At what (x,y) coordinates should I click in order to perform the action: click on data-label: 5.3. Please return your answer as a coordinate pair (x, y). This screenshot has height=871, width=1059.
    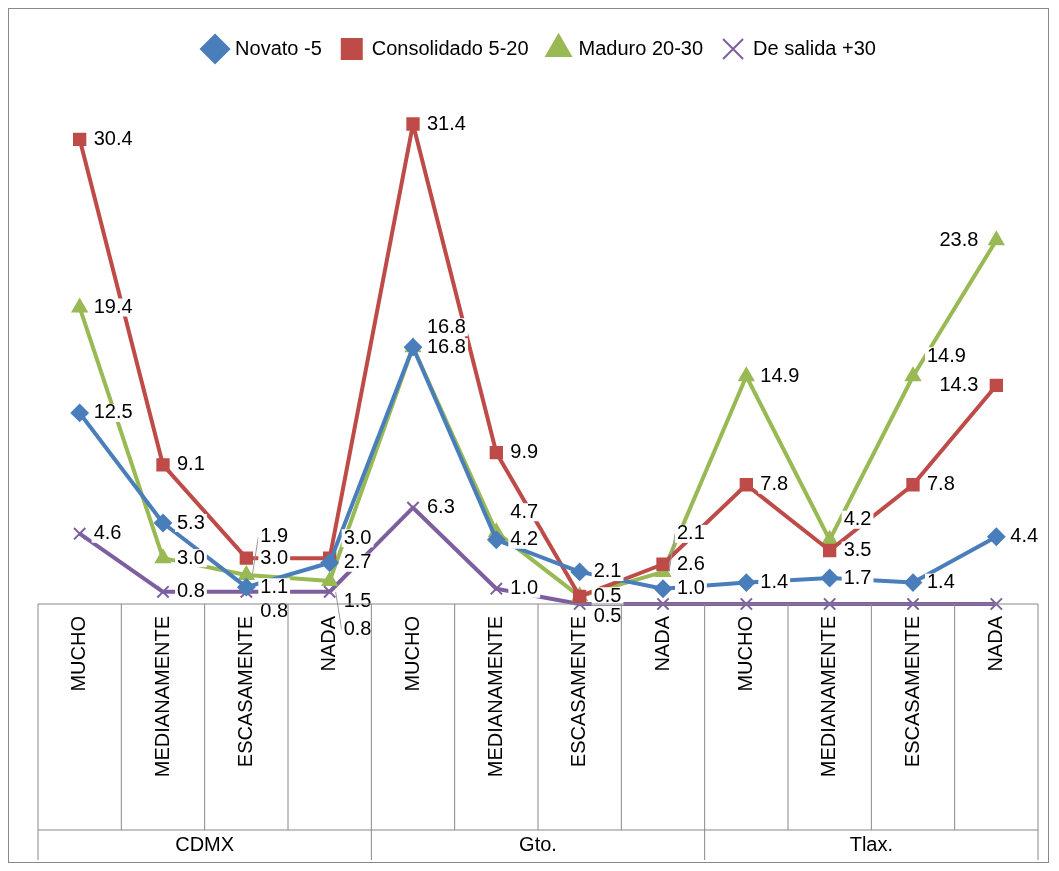
    Looking at the image, I should click on (191, 521).